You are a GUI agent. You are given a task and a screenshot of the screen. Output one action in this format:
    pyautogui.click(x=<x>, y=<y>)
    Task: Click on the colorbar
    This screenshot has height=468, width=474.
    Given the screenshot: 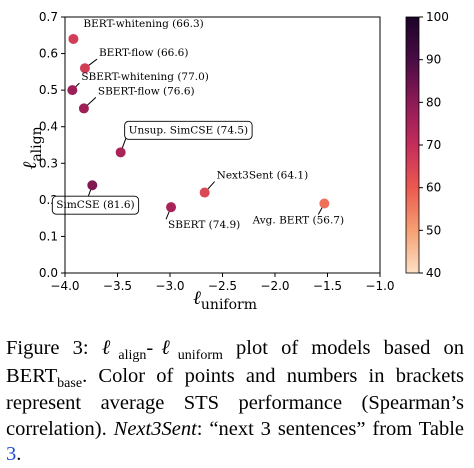 What is the action you would take?
    pyautogui.click(x=412, y=145)
    